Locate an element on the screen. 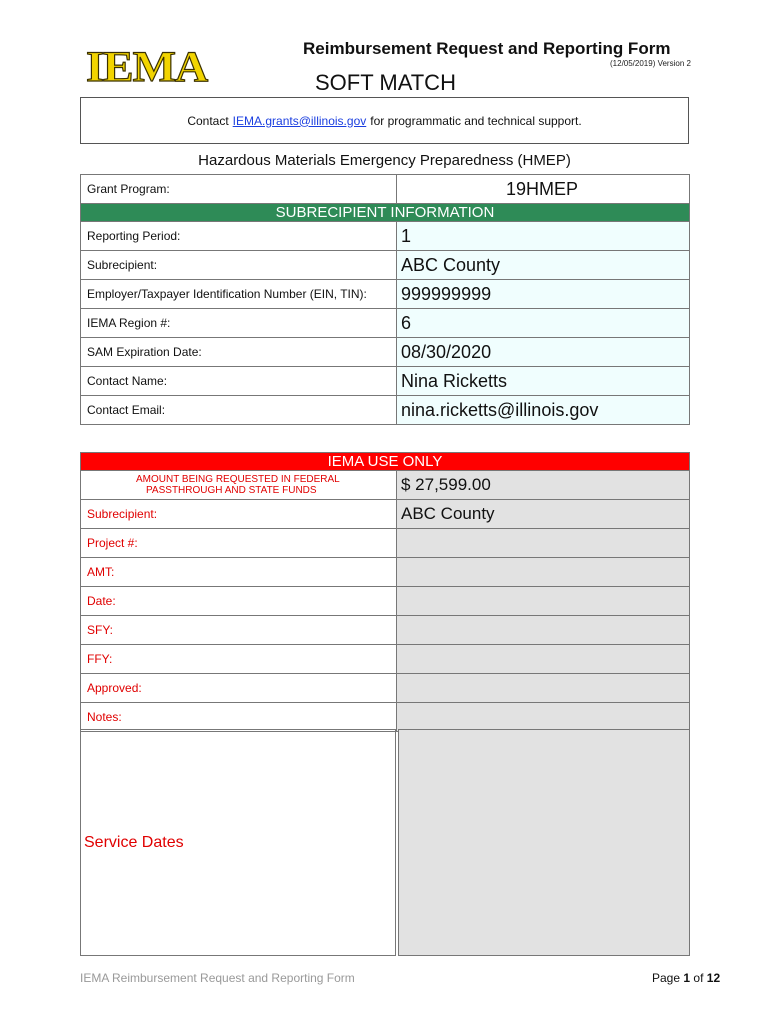 This screenshot has height=1024, width=770. page-number: Page 1 of 12 is located at coordinates (686, 978).